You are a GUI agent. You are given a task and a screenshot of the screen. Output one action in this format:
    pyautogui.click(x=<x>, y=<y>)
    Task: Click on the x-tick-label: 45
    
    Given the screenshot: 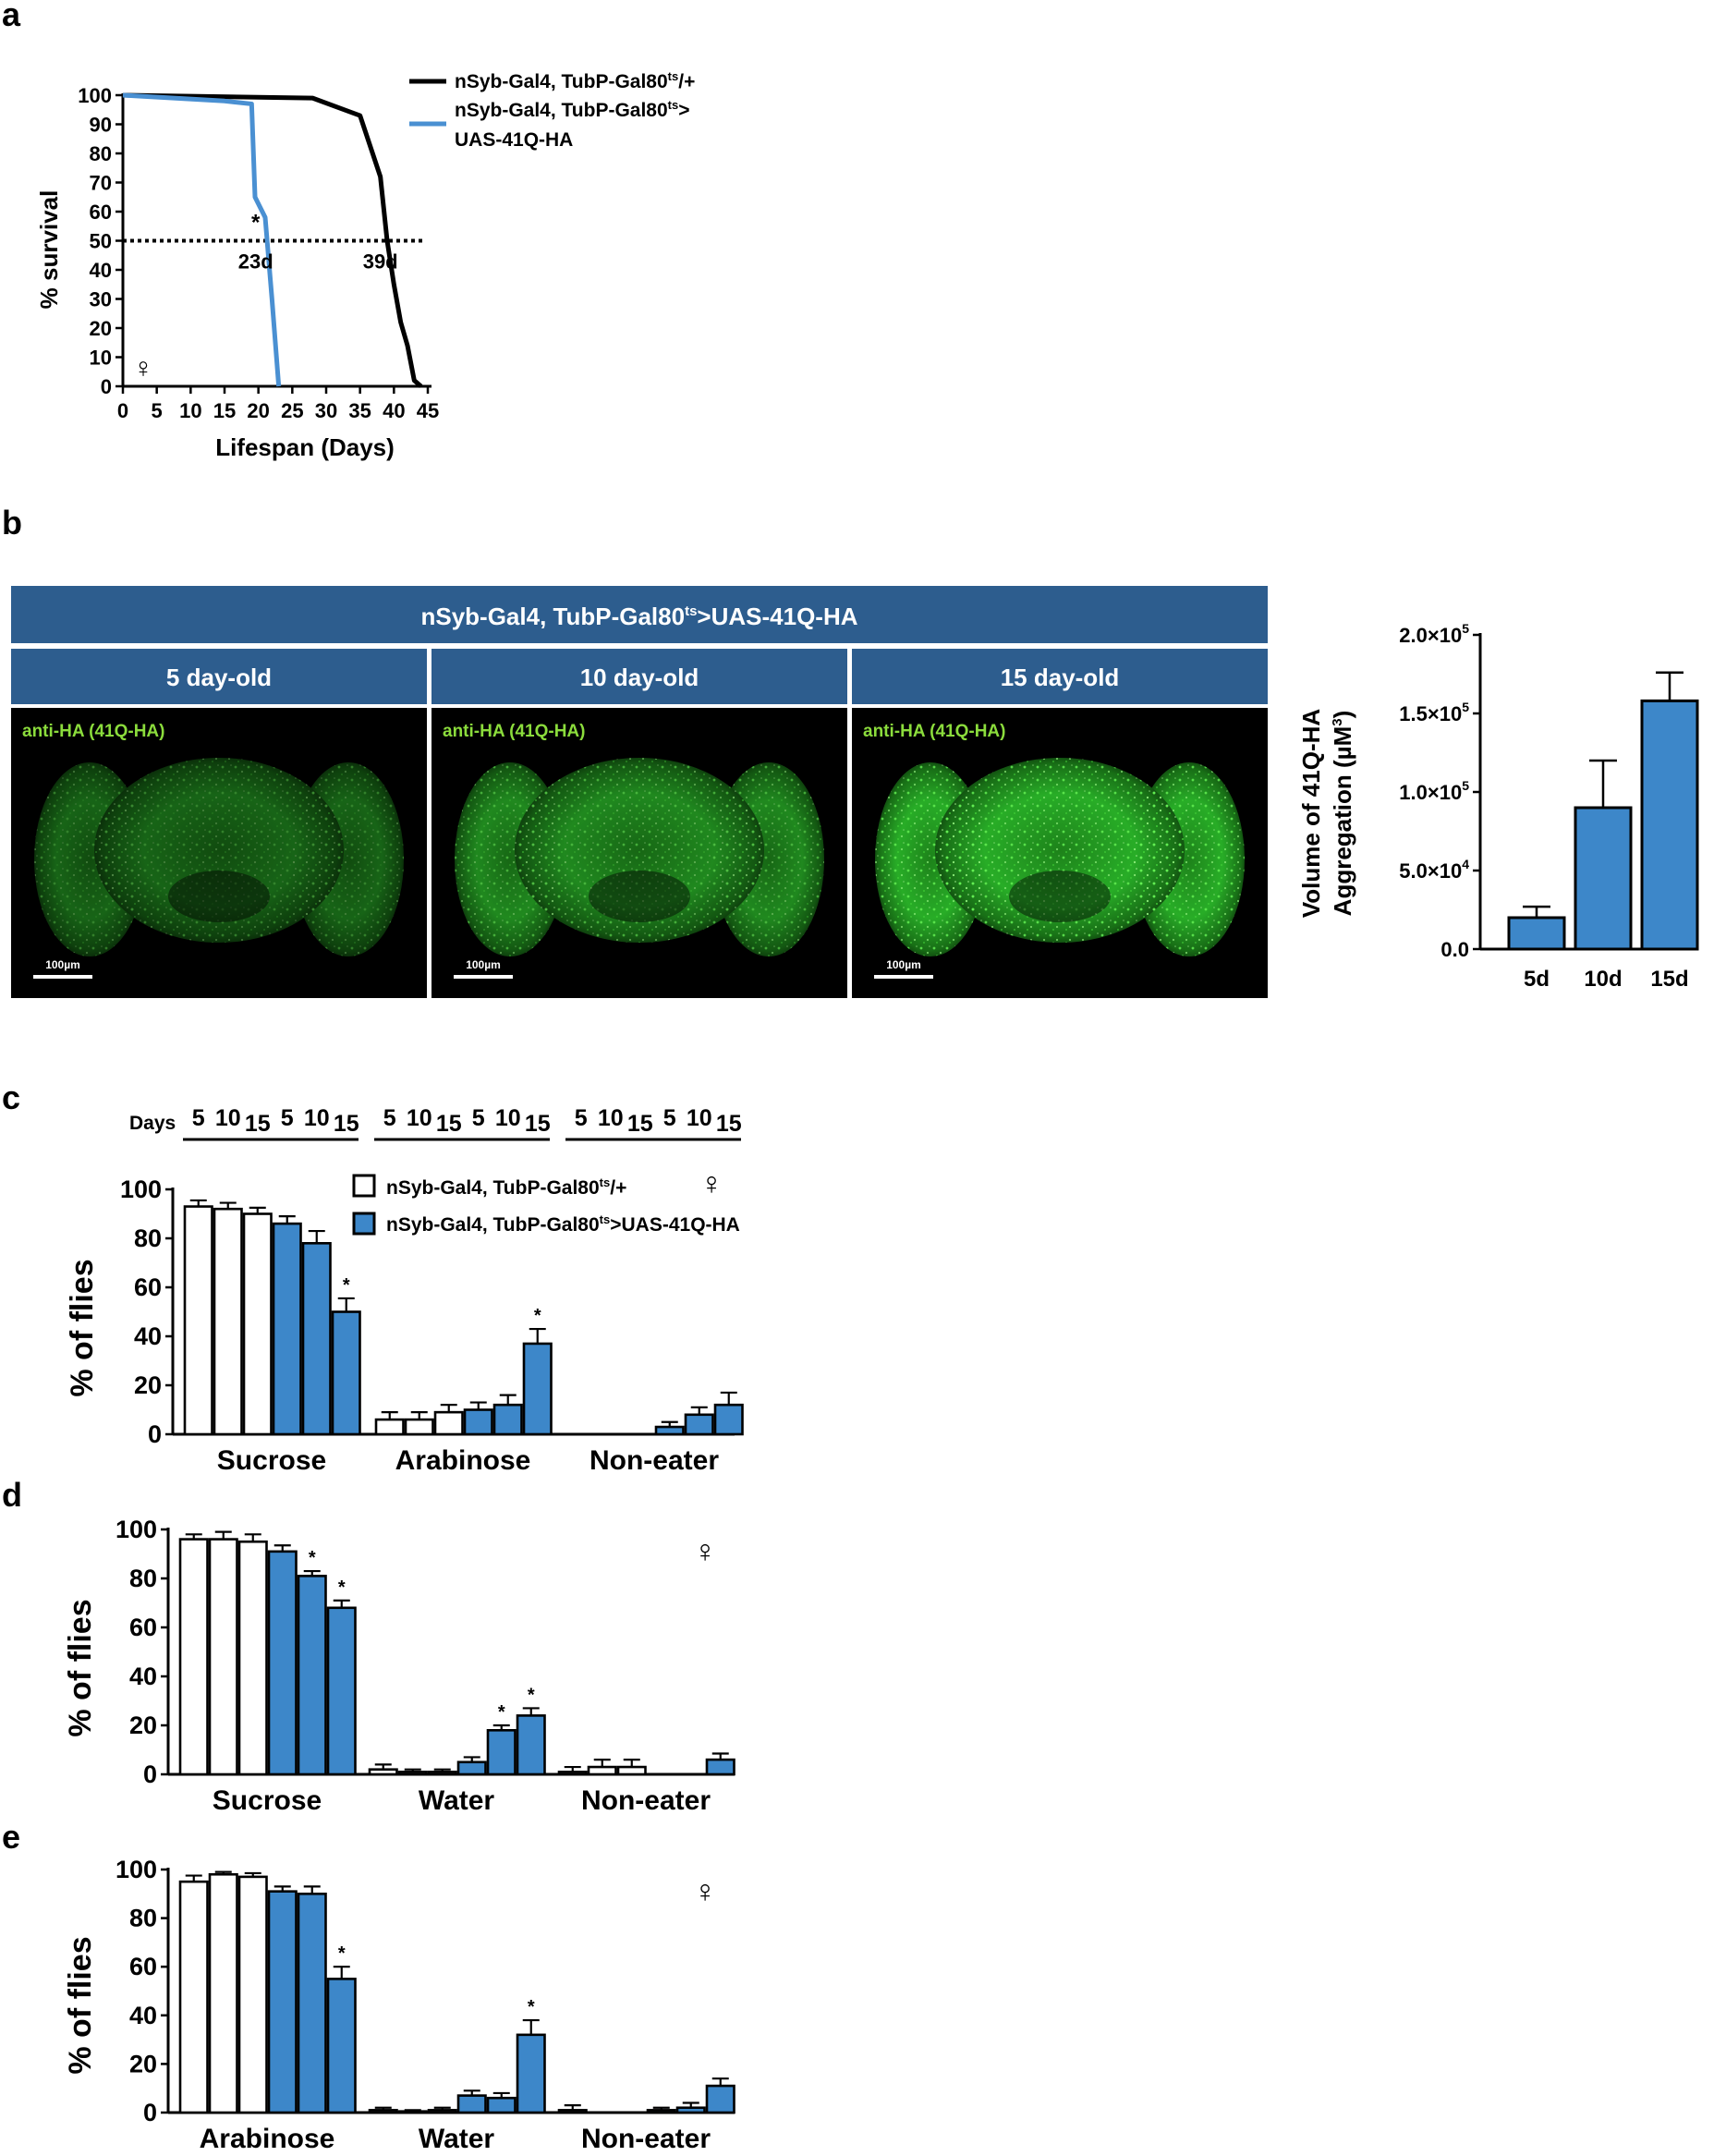 What is the action you would take?
    pyautogui.click(x=428, y=410)
    